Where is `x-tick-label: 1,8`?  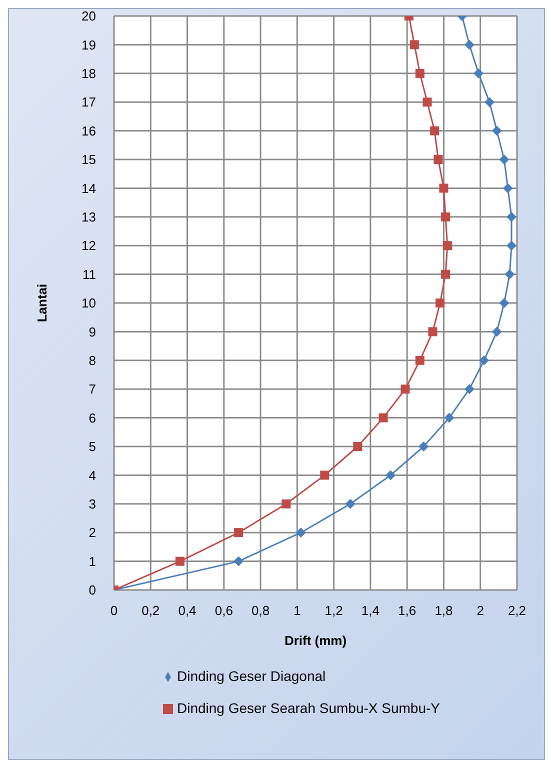 x-tick-label: 1,8 is located at coordinates (443, 610).